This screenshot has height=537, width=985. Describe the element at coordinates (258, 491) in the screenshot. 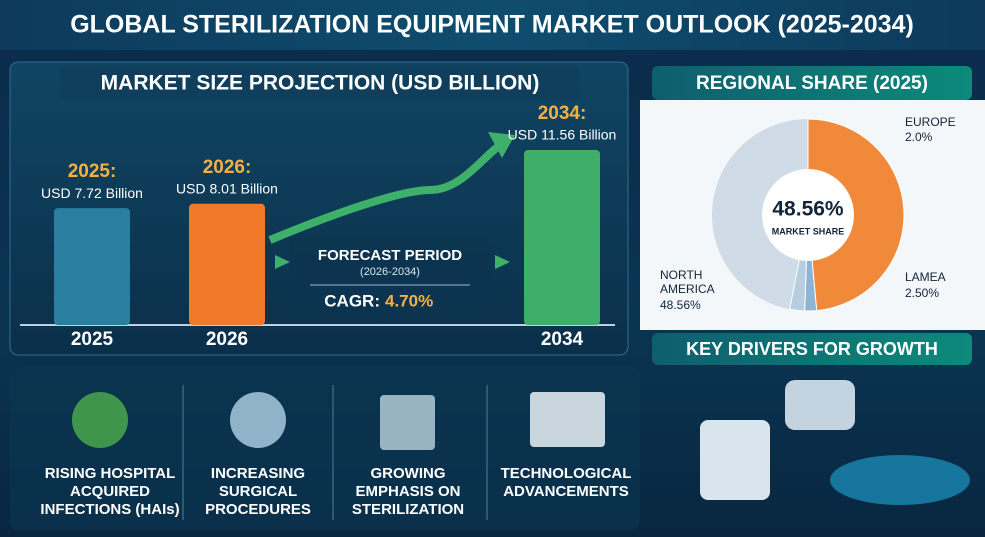

I see `driver-label: INCREASING SURGICAL PROCEDURES` at that location.